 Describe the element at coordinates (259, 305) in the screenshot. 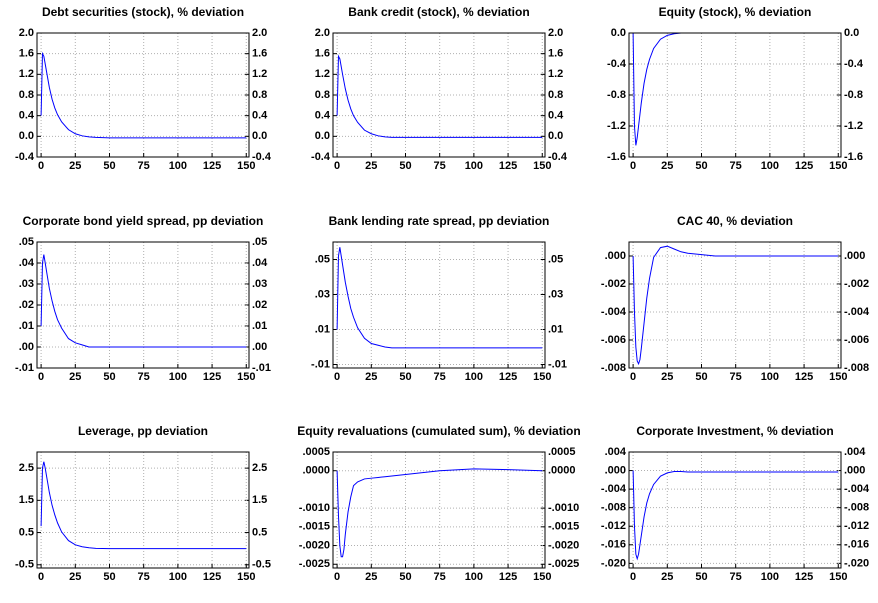

I see `y2-tick-label: .02` at that location.